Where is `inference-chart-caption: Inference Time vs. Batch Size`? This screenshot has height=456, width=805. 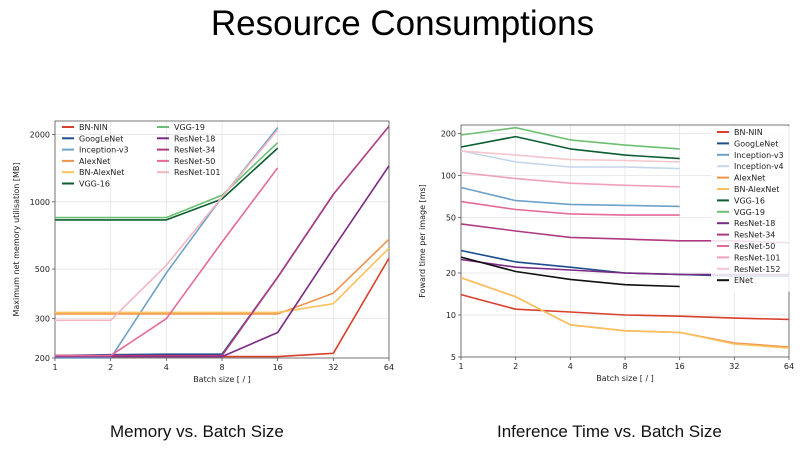 inference-chart-caption: Inference Time vs. Batch Size is located at coordinates (609, 431).